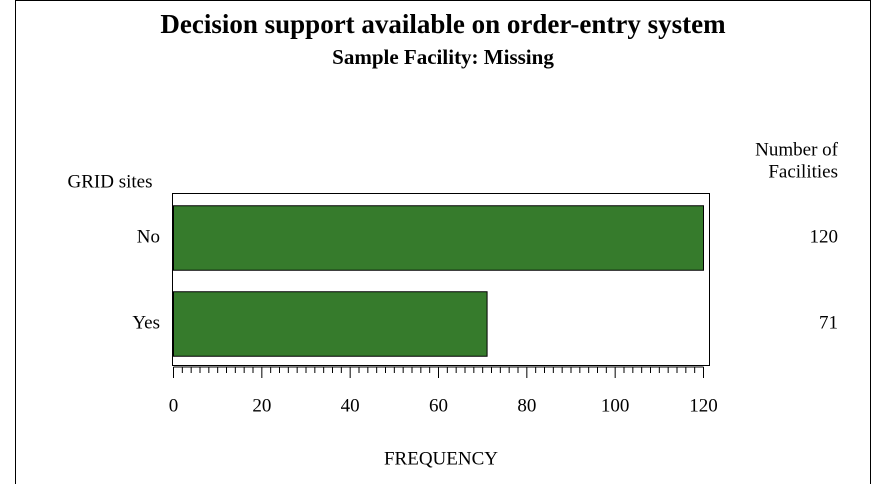 The height and width of the screenshot is (484, 886). What do you see at coordinates (443, 57) in the screenshot?
I see `chart-subtitle: Sample Facility: Missing` at bounding box center [443, 57].